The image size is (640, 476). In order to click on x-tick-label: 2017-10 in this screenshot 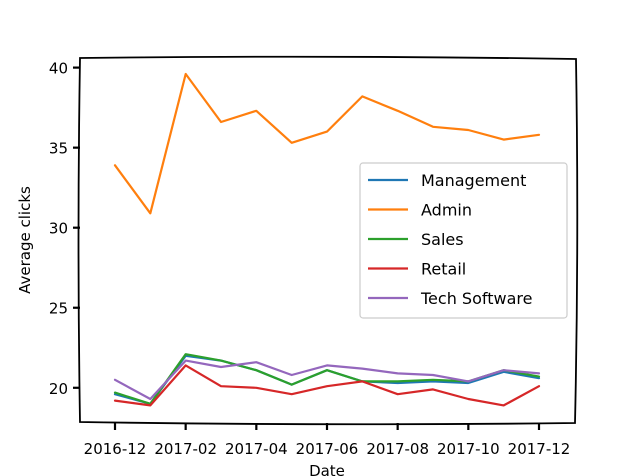, I will do `click(468, 449)`.